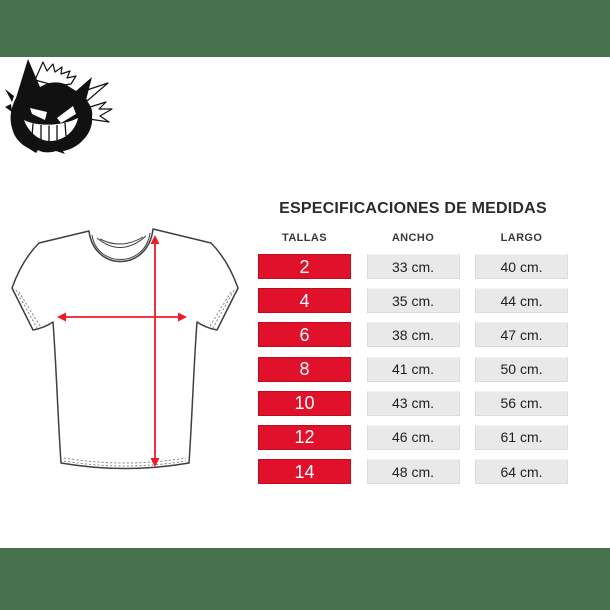 Image resolution: width=610 pixels, height=610 pixels. I want to click on ancho-cell: 41 cm., so click(413, 369).